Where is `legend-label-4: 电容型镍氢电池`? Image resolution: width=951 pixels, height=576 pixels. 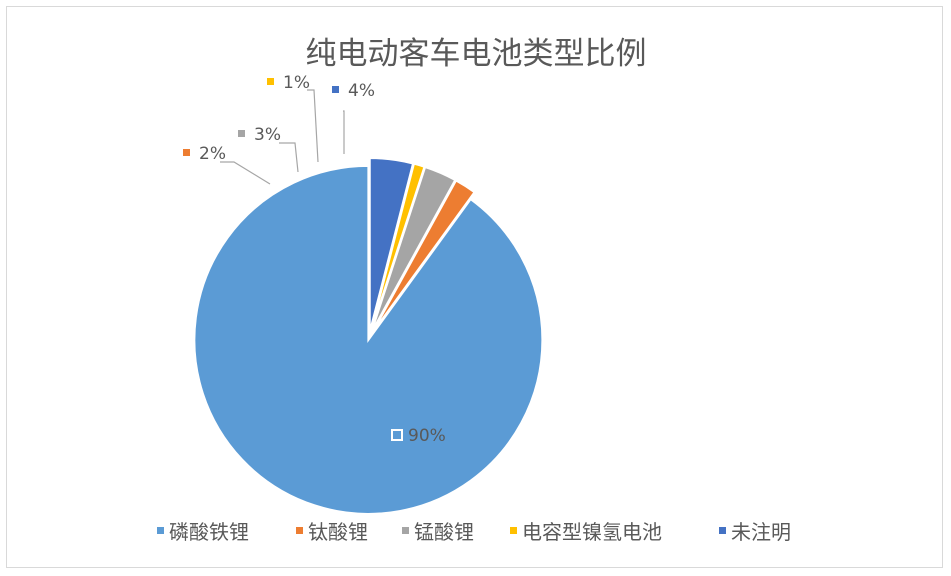 legend-label-4: 电容型镍氢电池 is located at coordinates (592, 532).